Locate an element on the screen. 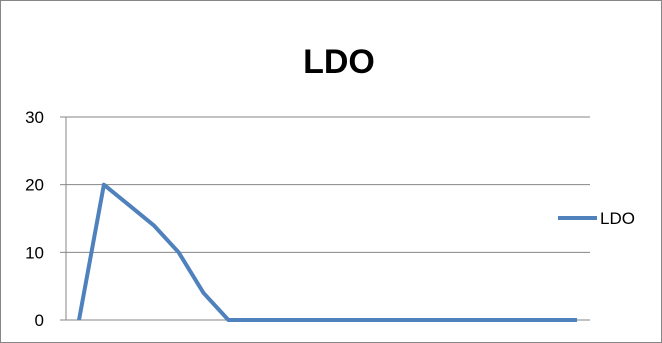 The width and height of the screenshot is (662, 343). y-axis: 0 10 20 30 is located at coordinates (46, 219).